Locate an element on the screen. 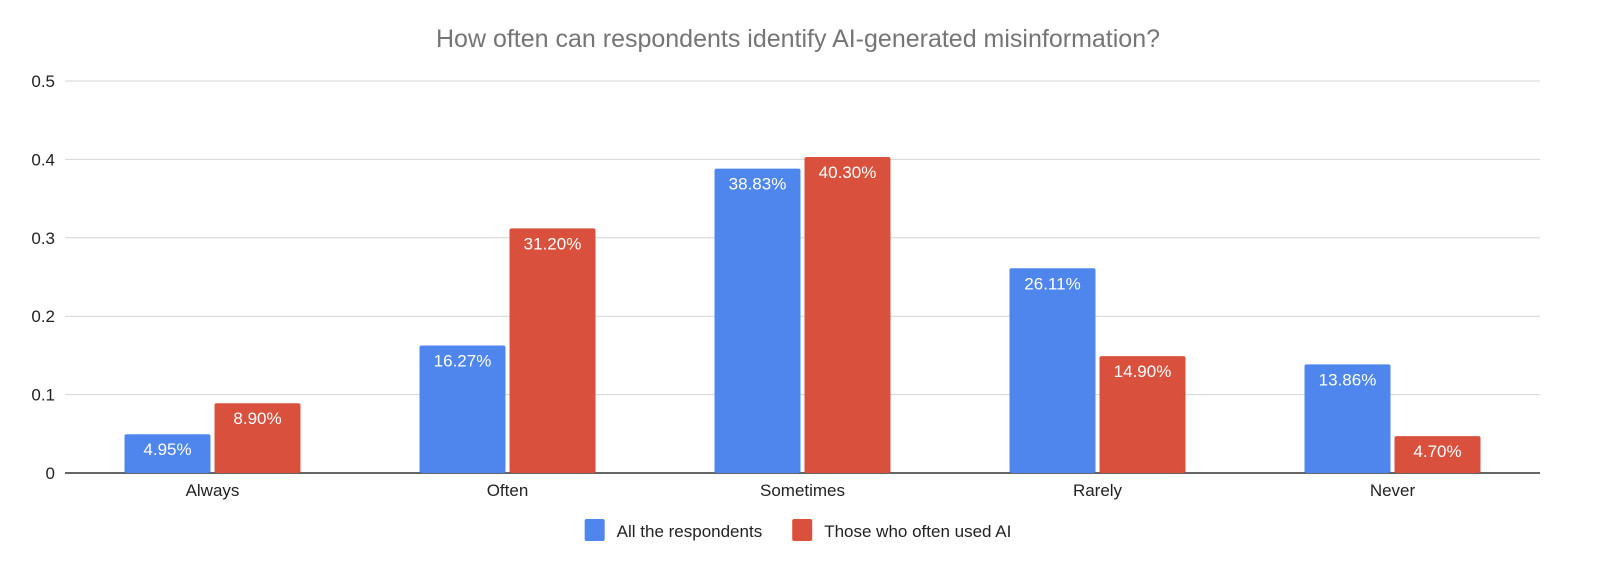 This screenshot has width=1600, height=583. x-tick-label: Never is located at coordinates (1393, 490).